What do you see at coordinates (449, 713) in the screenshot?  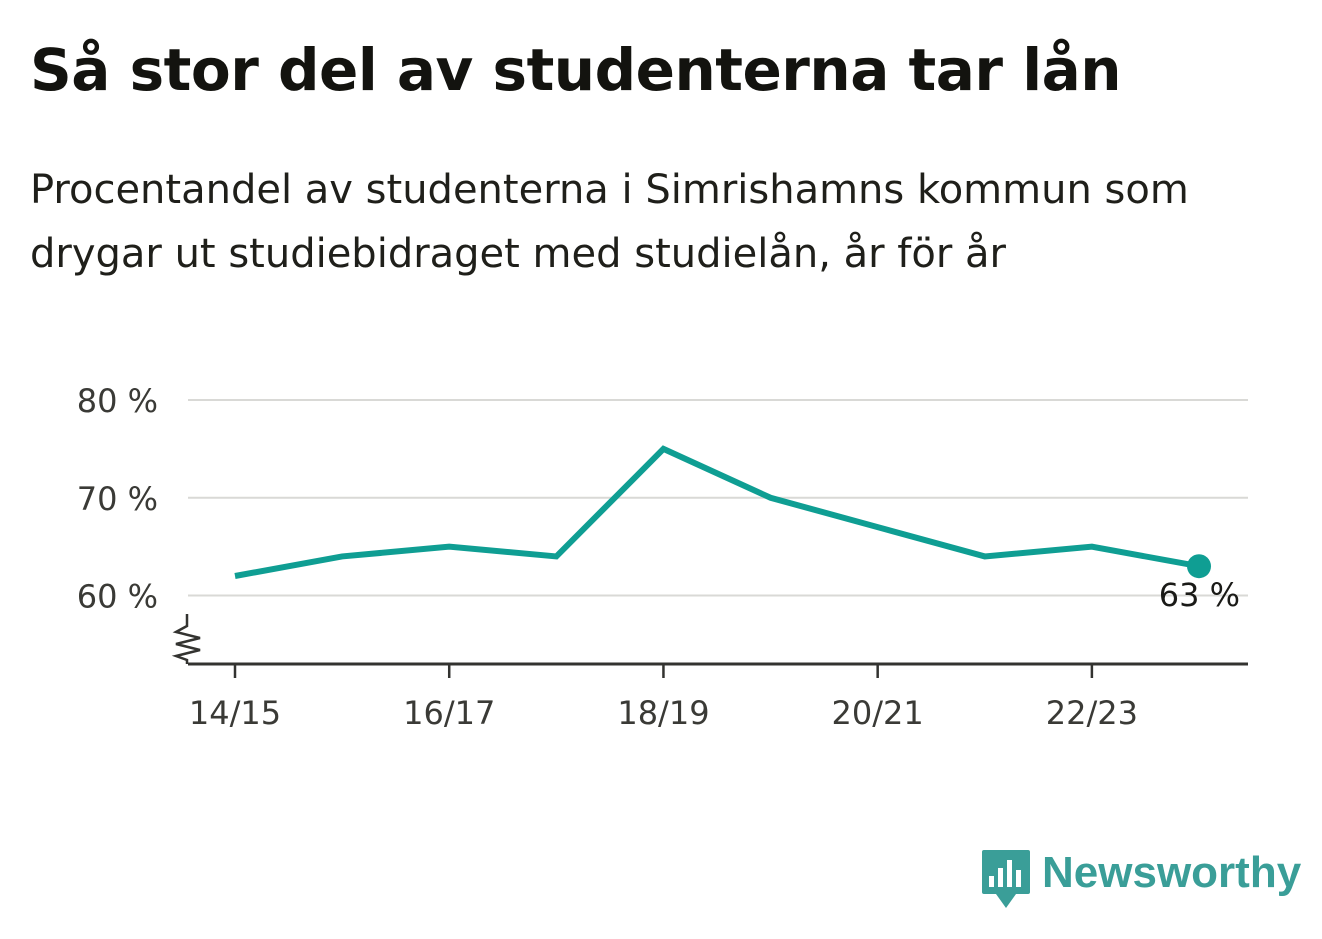 I see `x-tick-label: 16/17` at bounding box center [449, 713].